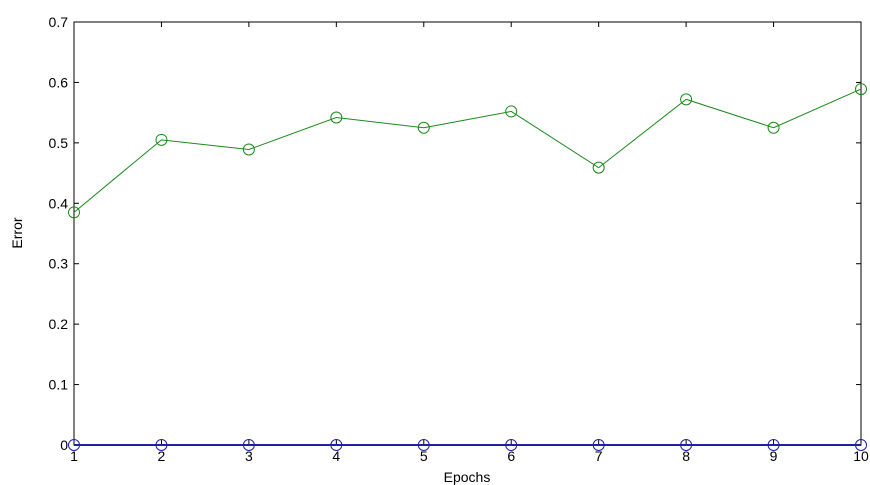  I want to click on y-tick-label: 0.6, so click(59, 82).